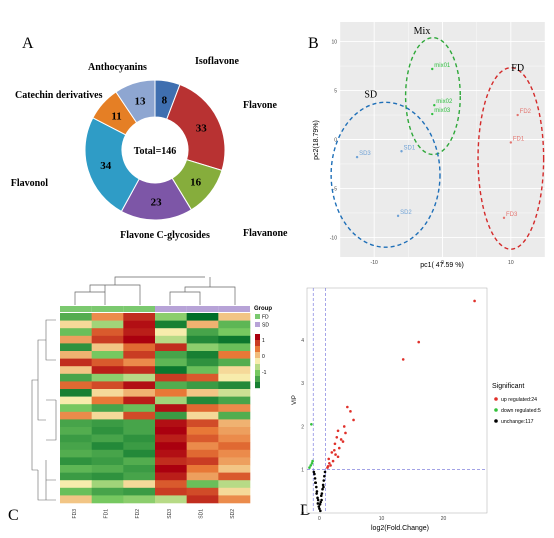 Image resolution: width=554 pixels, height=538 pixels. What do you see at coordinates (511, 263) in the screenshot?
I see `pca-x-tick-label: 10` at bounding box center [511, 263].